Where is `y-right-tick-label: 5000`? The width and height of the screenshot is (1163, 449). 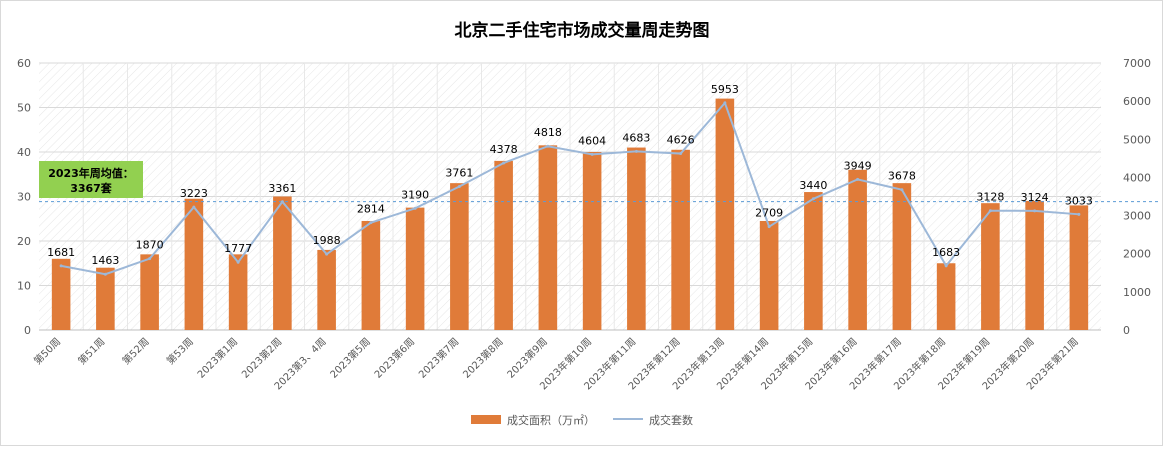 y-right-tick-label: 5000 is located at coordinates (1137, 139).